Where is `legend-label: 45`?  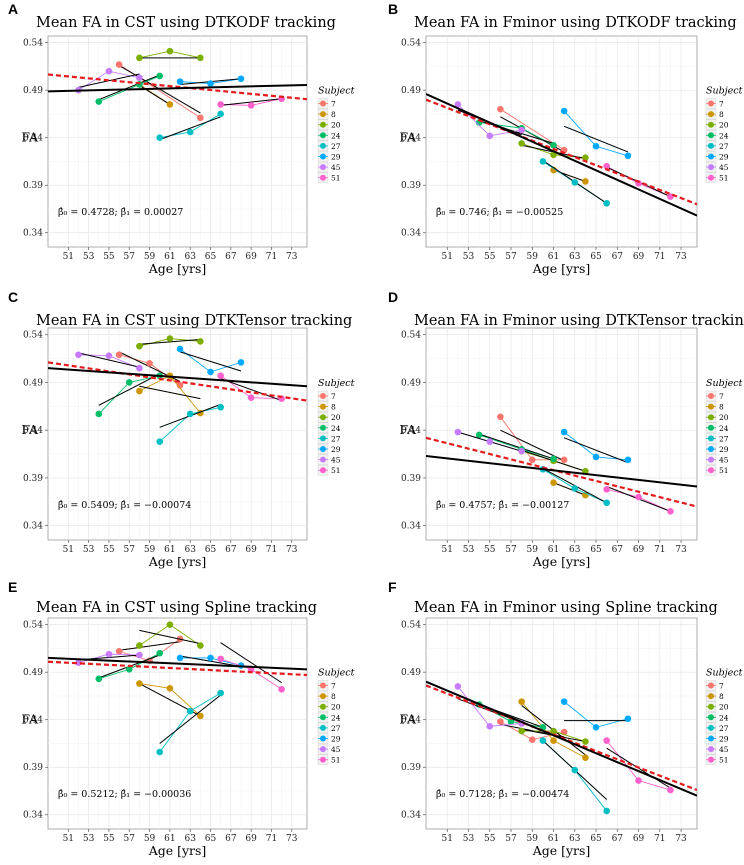
legend-label: 45 is located at coordinates (724, 167).